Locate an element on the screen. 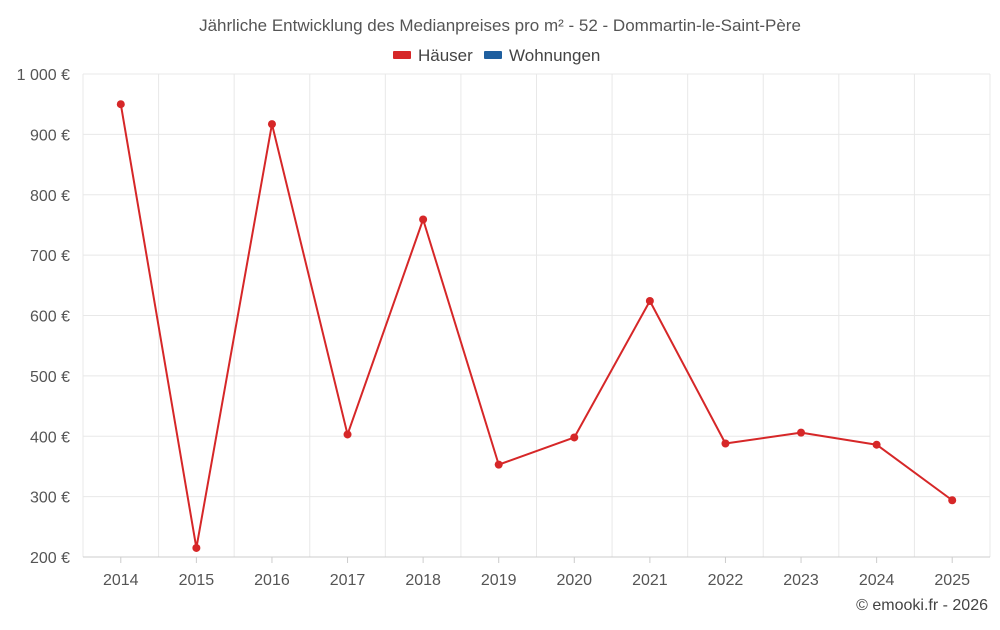 The image size is (1000, 630). legend-label: Wohnungen is located at coordinates (554, 55).